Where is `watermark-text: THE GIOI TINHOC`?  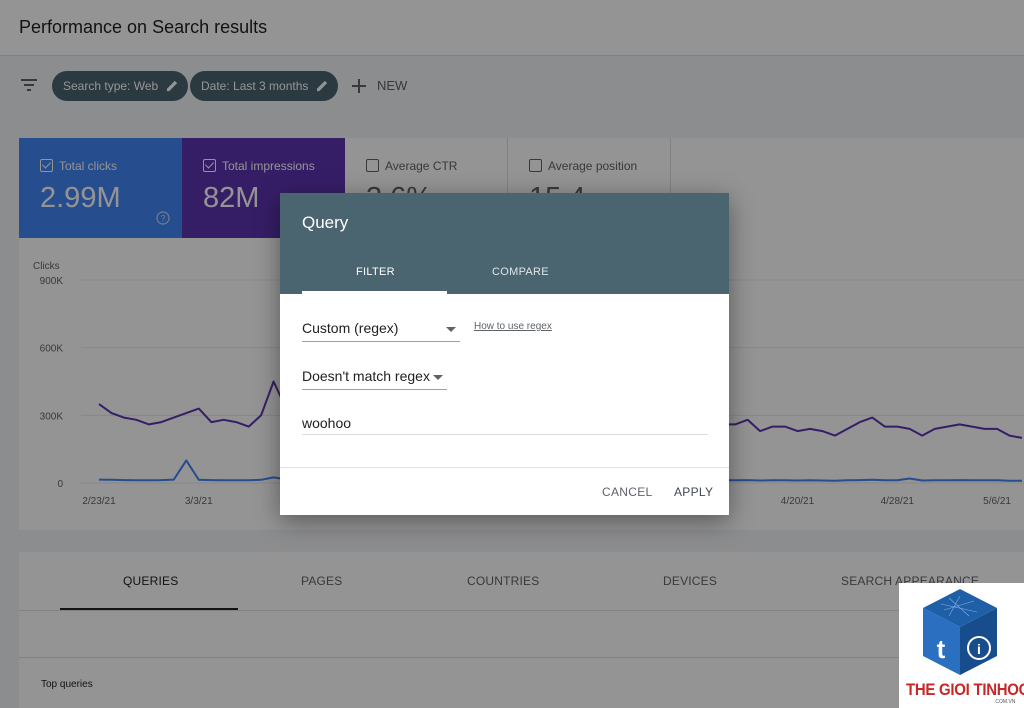
watermark-text: THE GIOI TINHOC is located at coordinates (965, 689).